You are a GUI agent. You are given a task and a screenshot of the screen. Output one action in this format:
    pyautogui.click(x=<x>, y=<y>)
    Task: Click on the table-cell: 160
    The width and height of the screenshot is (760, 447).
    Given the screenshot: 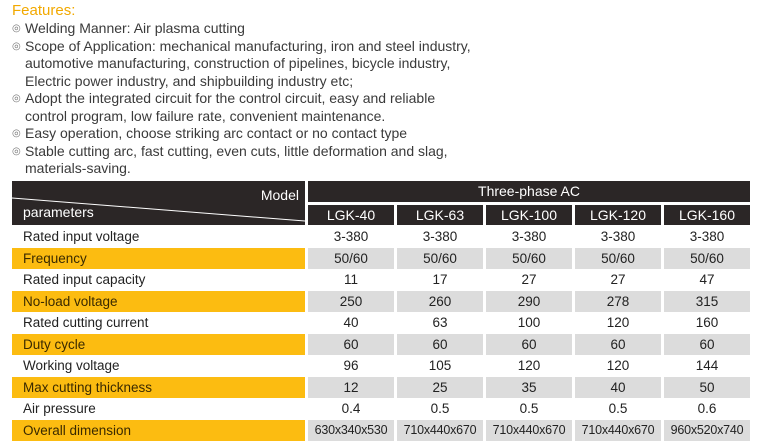 What is the action you would take?
    pyautogui.click(x=707, y=322)
    